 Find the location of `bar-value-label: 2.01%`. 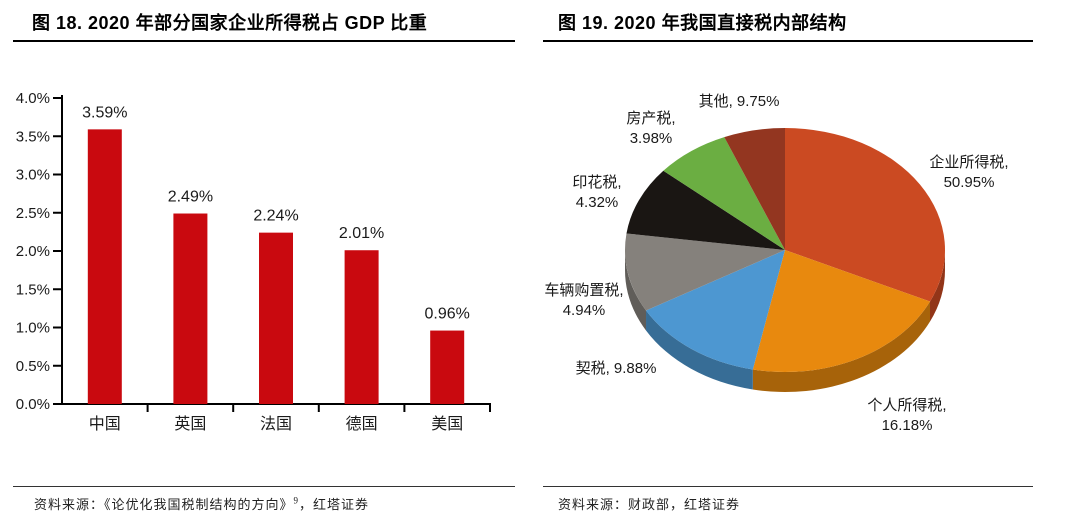

bar-value-label: 2.01% is located at coordinates (361, 233).